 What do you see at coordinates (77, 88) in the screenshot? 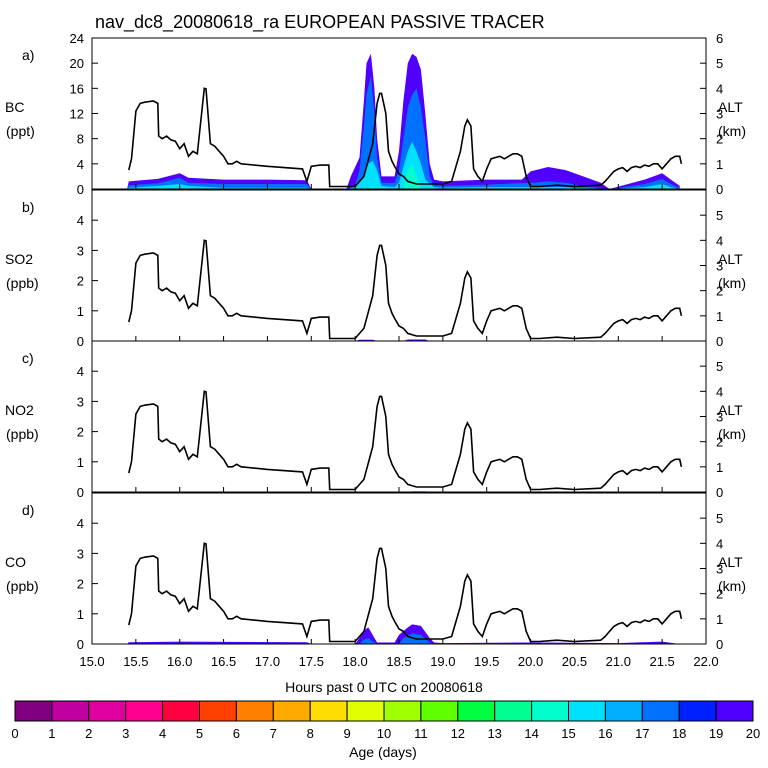
I see `y-tick-label: 16` at bounding box center [77, 88].